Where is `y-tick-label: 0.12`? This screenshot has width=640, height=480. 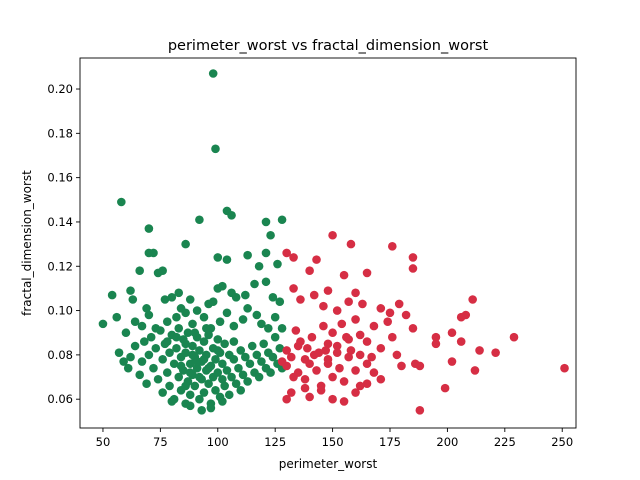 y-tick-label: 0.12 is located at coordinates (60, 266).